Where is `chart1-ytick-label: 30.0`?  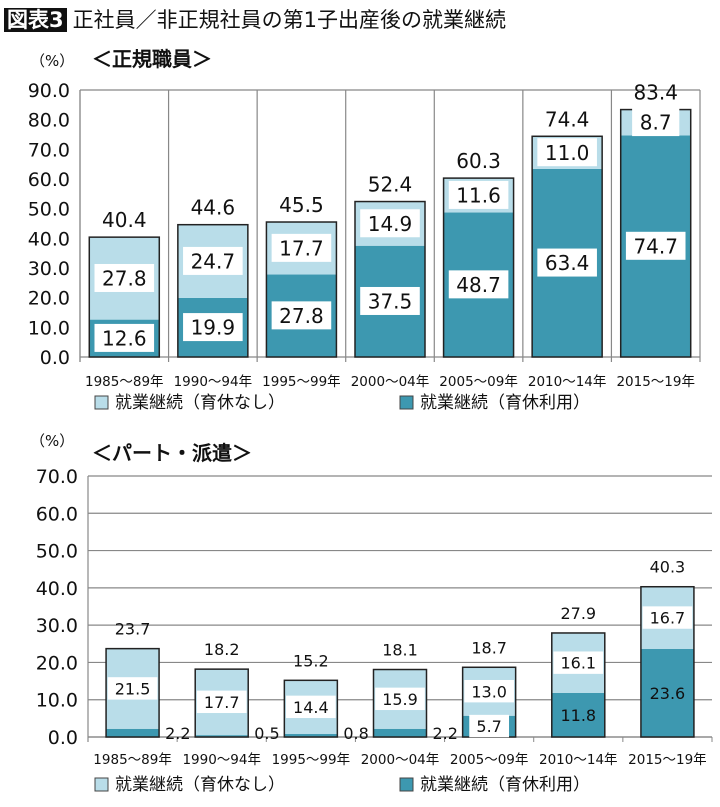 chart1-ytick-label: 30.0 is located at coordinates (49, 269).